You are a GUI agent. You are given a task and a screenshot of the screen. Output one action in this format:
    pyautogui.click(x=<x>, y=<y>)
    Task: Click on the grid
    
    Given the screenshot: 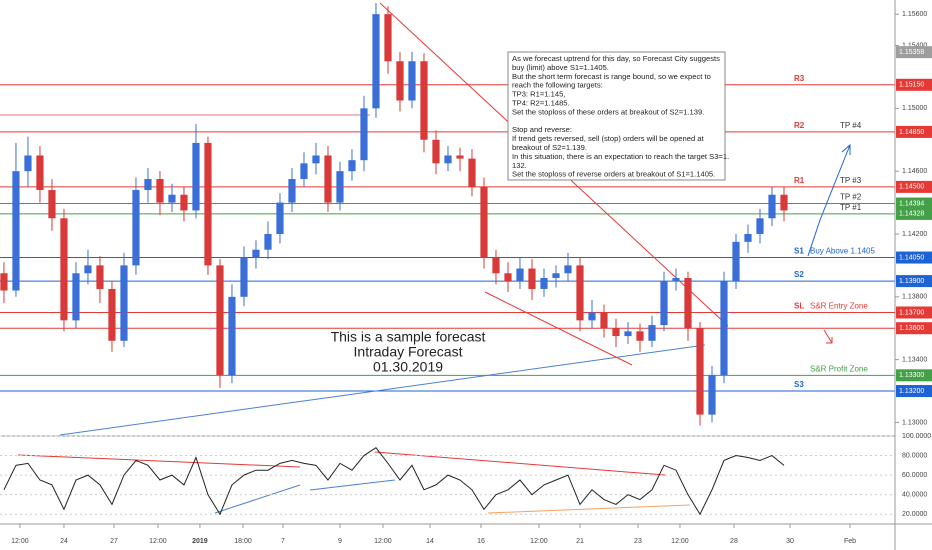 What is the action you would take?
    pyautogui.click(x=897, y=218)
    